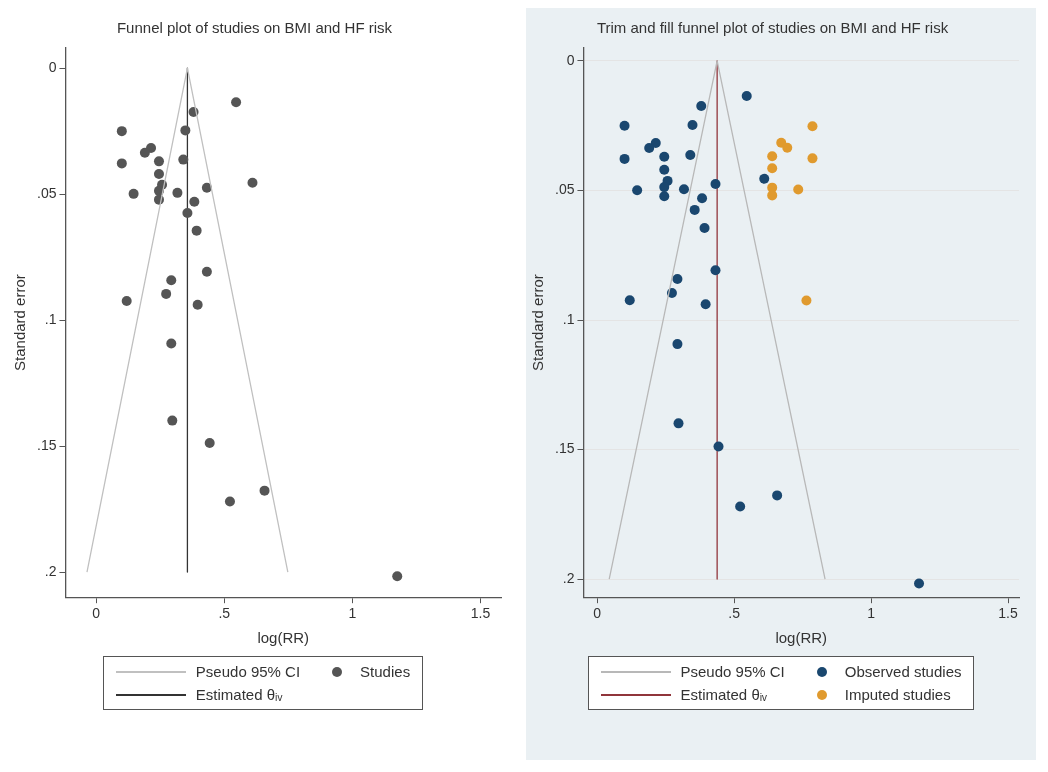 This screenshot has height=772, width=1048. I want to click on chart-title: Funnel plot of studies on BMI and HF risk, so click(254, 28).